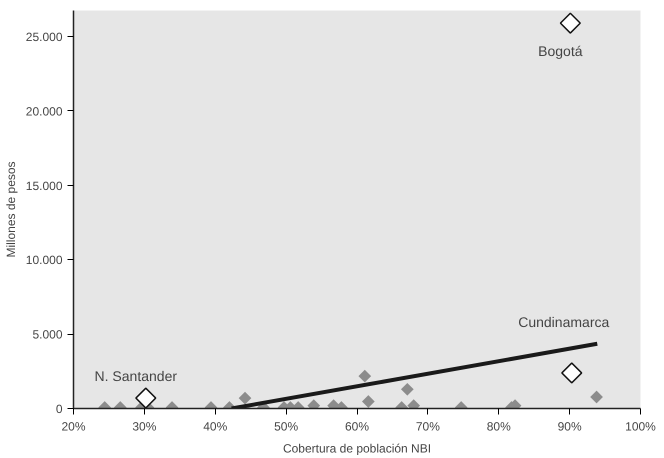 The image size is (664, 458). What do you see at coordinates (73, 427) in the screenshot?
I see `x-tick-label: 20%` at bounding box center [73, 427].